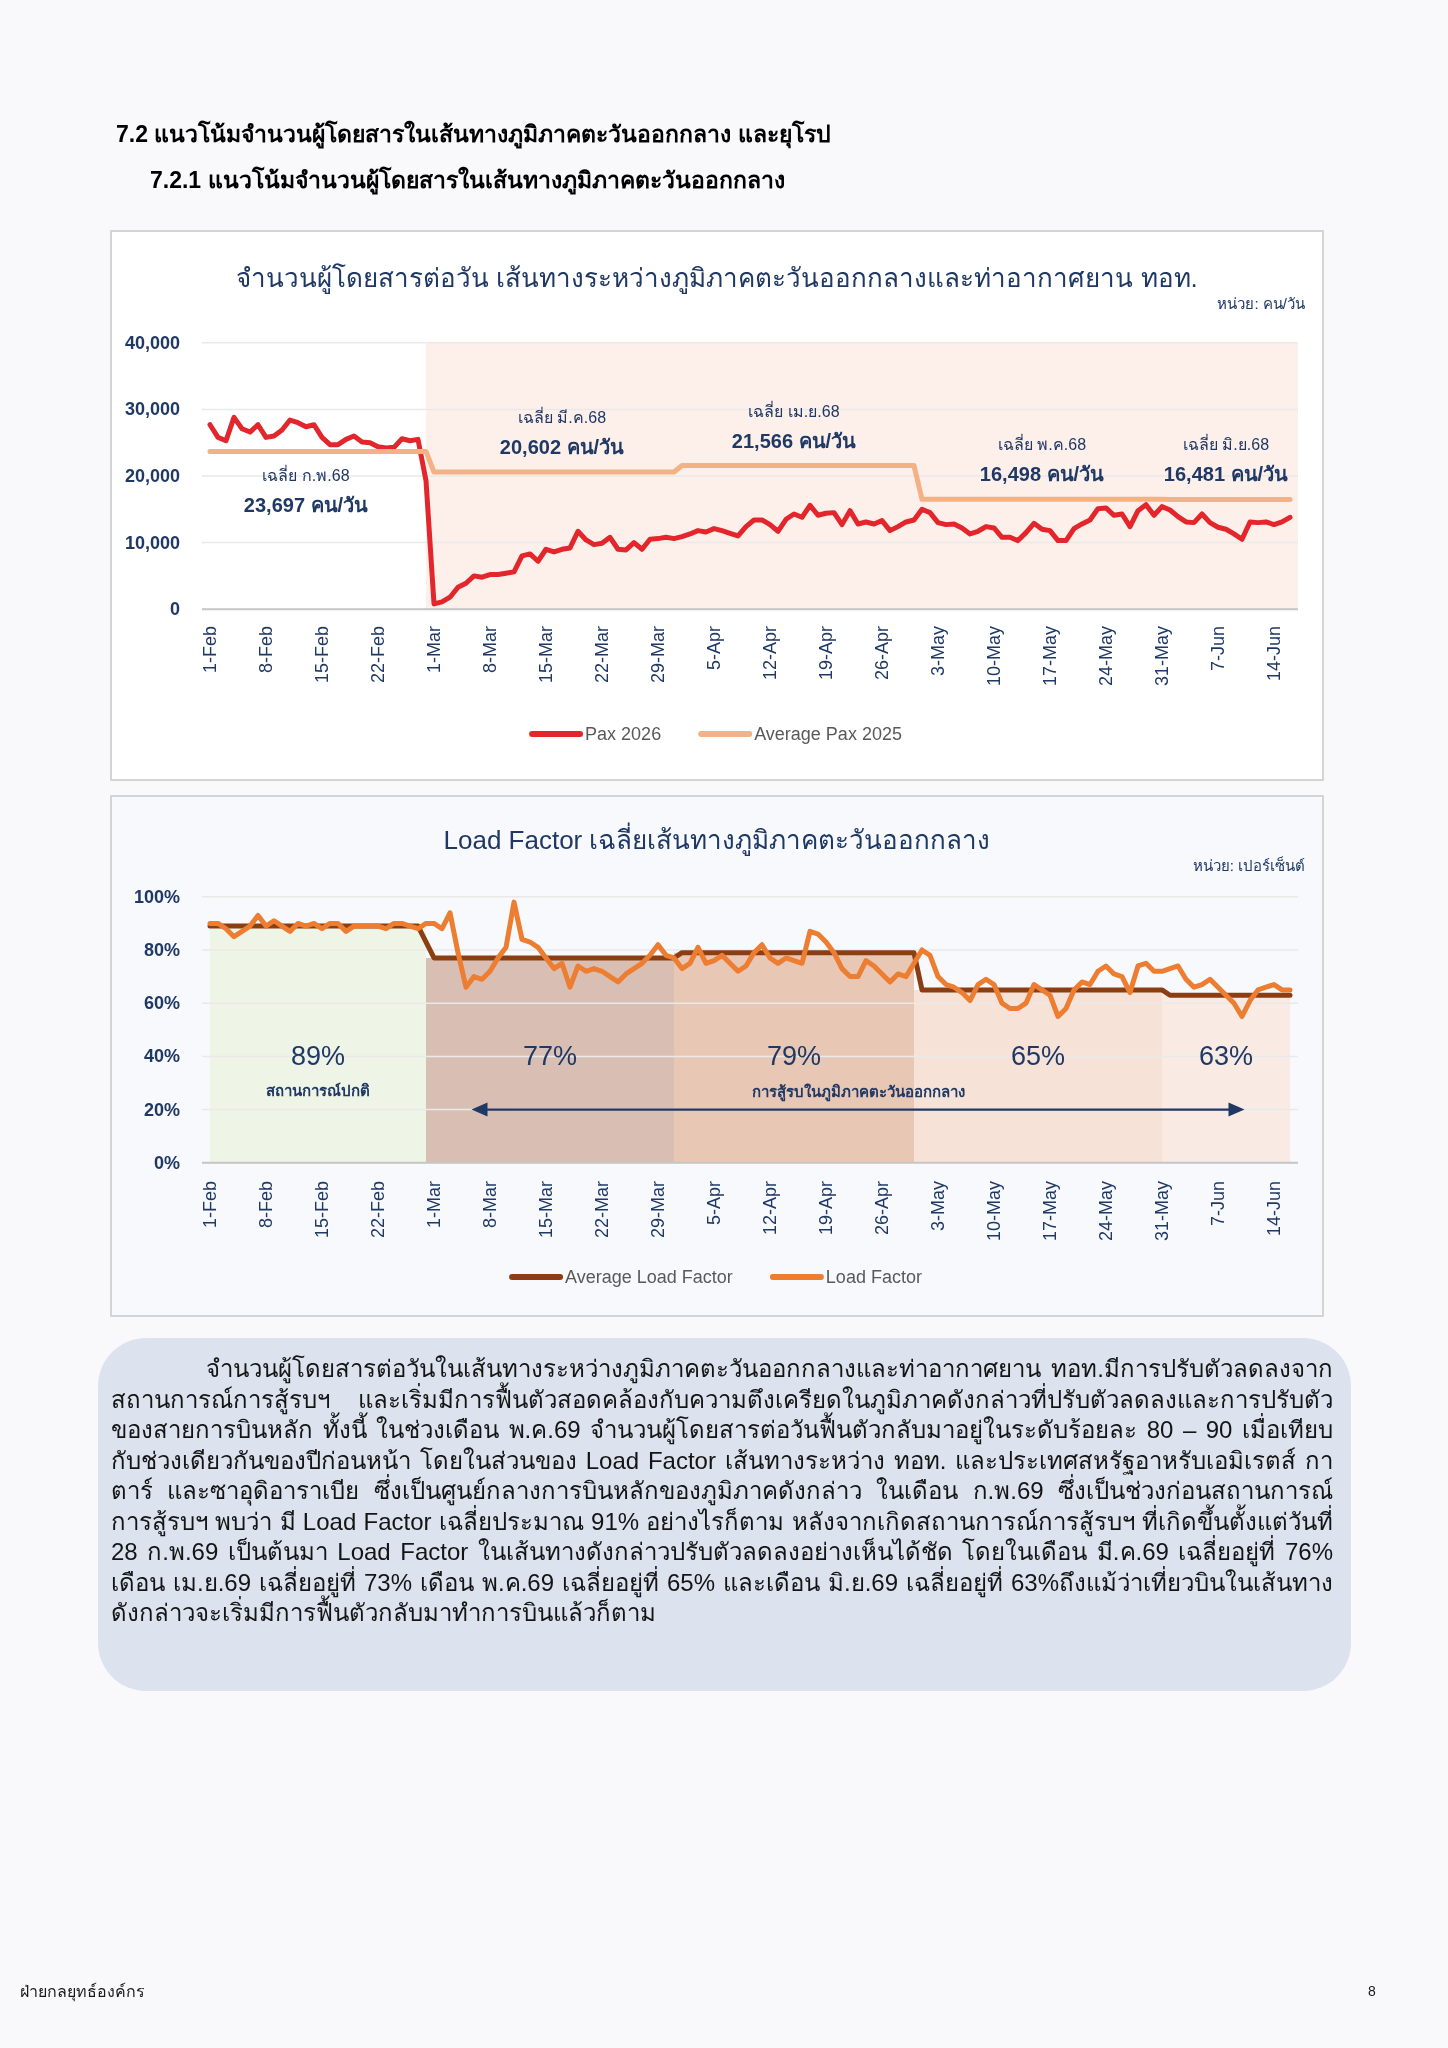 This screenshot has width=1448, height=2048. Describe the element at coordinates (717, 839) in the screenshot. I see `chart-title: Load Factor เฉลี่ยเส้นทางภูมิภาคตะวันออกกลาง` at that location.